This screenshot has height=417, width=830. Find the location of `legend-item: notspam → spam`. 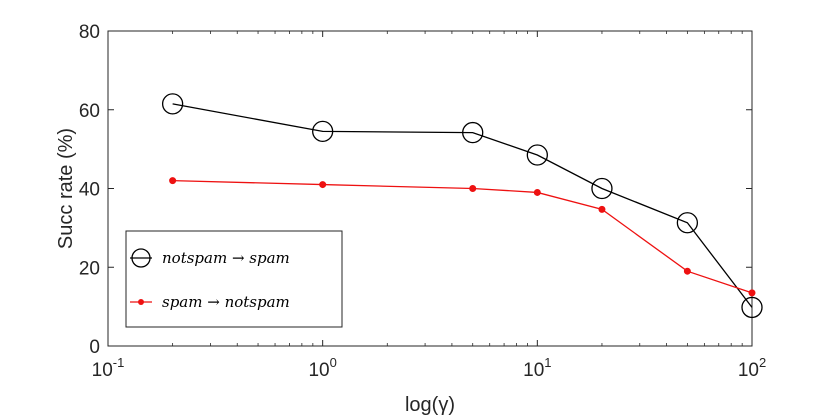

legend-item: notspam → spam is located at coordinates (210, 258).